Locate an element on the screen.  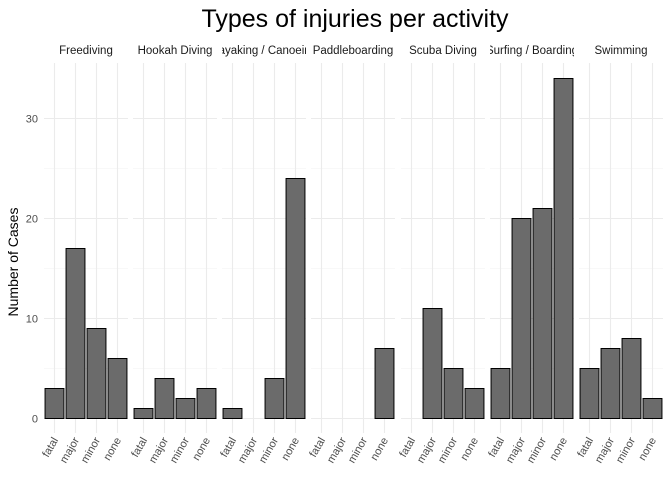
facet-strip-label: Scuba Diving is located at coordinates (443, 51).